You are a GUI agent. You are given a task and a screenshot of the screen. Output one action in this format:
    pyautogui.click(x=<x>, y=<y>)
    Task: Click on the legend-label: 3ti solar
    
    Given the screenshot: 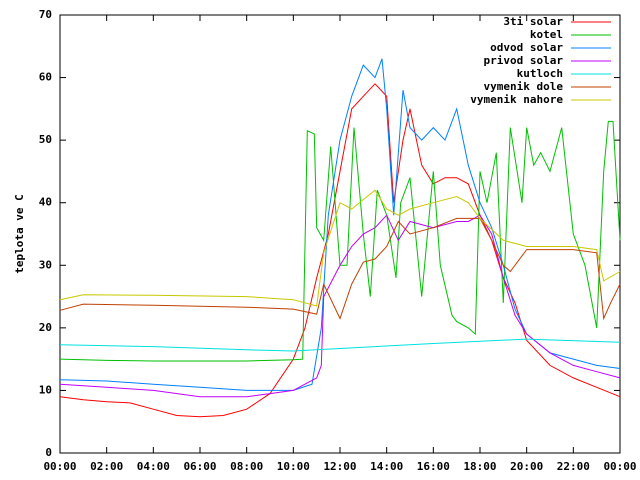 What is the action you would take?
    pyautogui.click(x=533, y=21)
    